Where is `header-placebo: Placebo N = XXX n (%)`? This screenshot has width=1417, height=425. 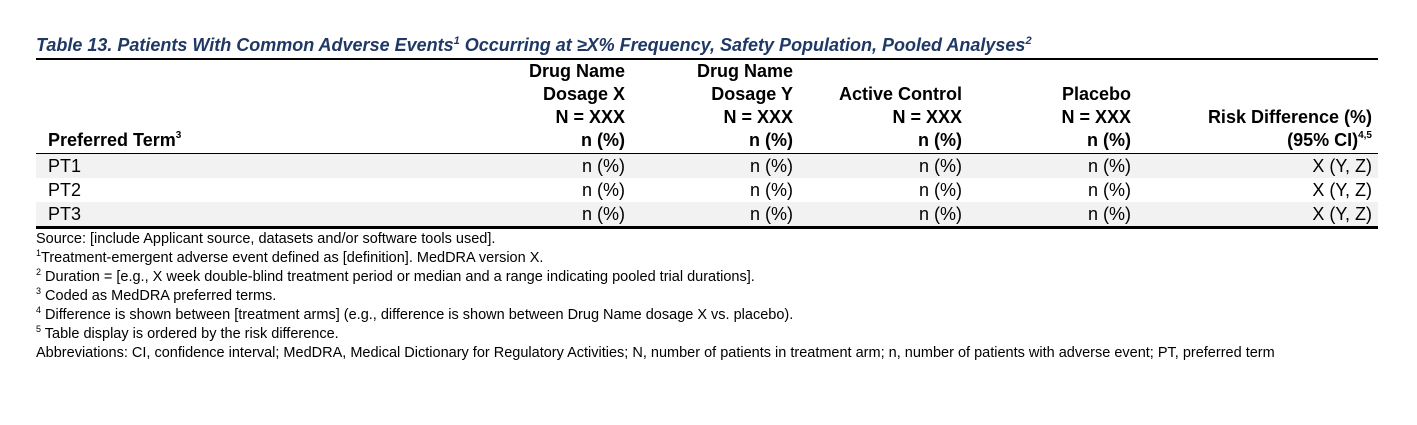
header-placebo: Placebo N = XXX n (%) is located at coordinates (1096, 117).